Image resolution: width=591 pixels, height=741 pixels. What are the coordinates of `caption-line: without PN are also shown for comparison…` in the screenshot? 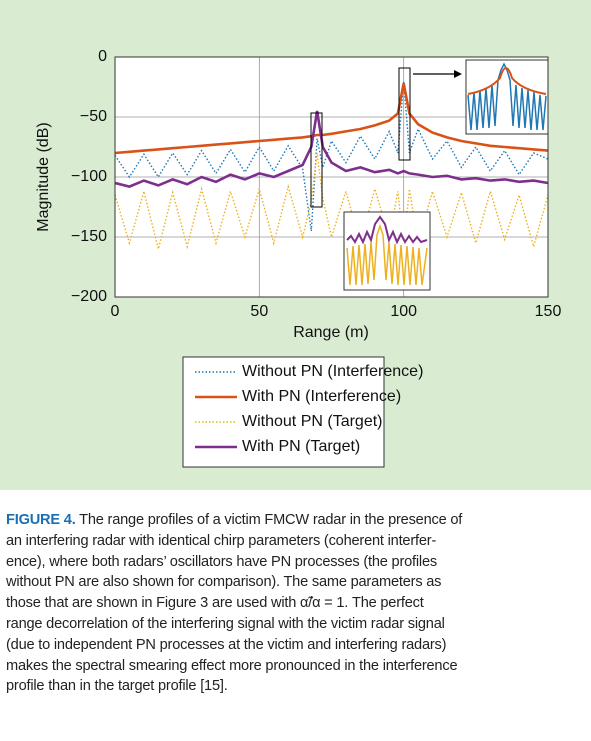 It's located at (296, 582).